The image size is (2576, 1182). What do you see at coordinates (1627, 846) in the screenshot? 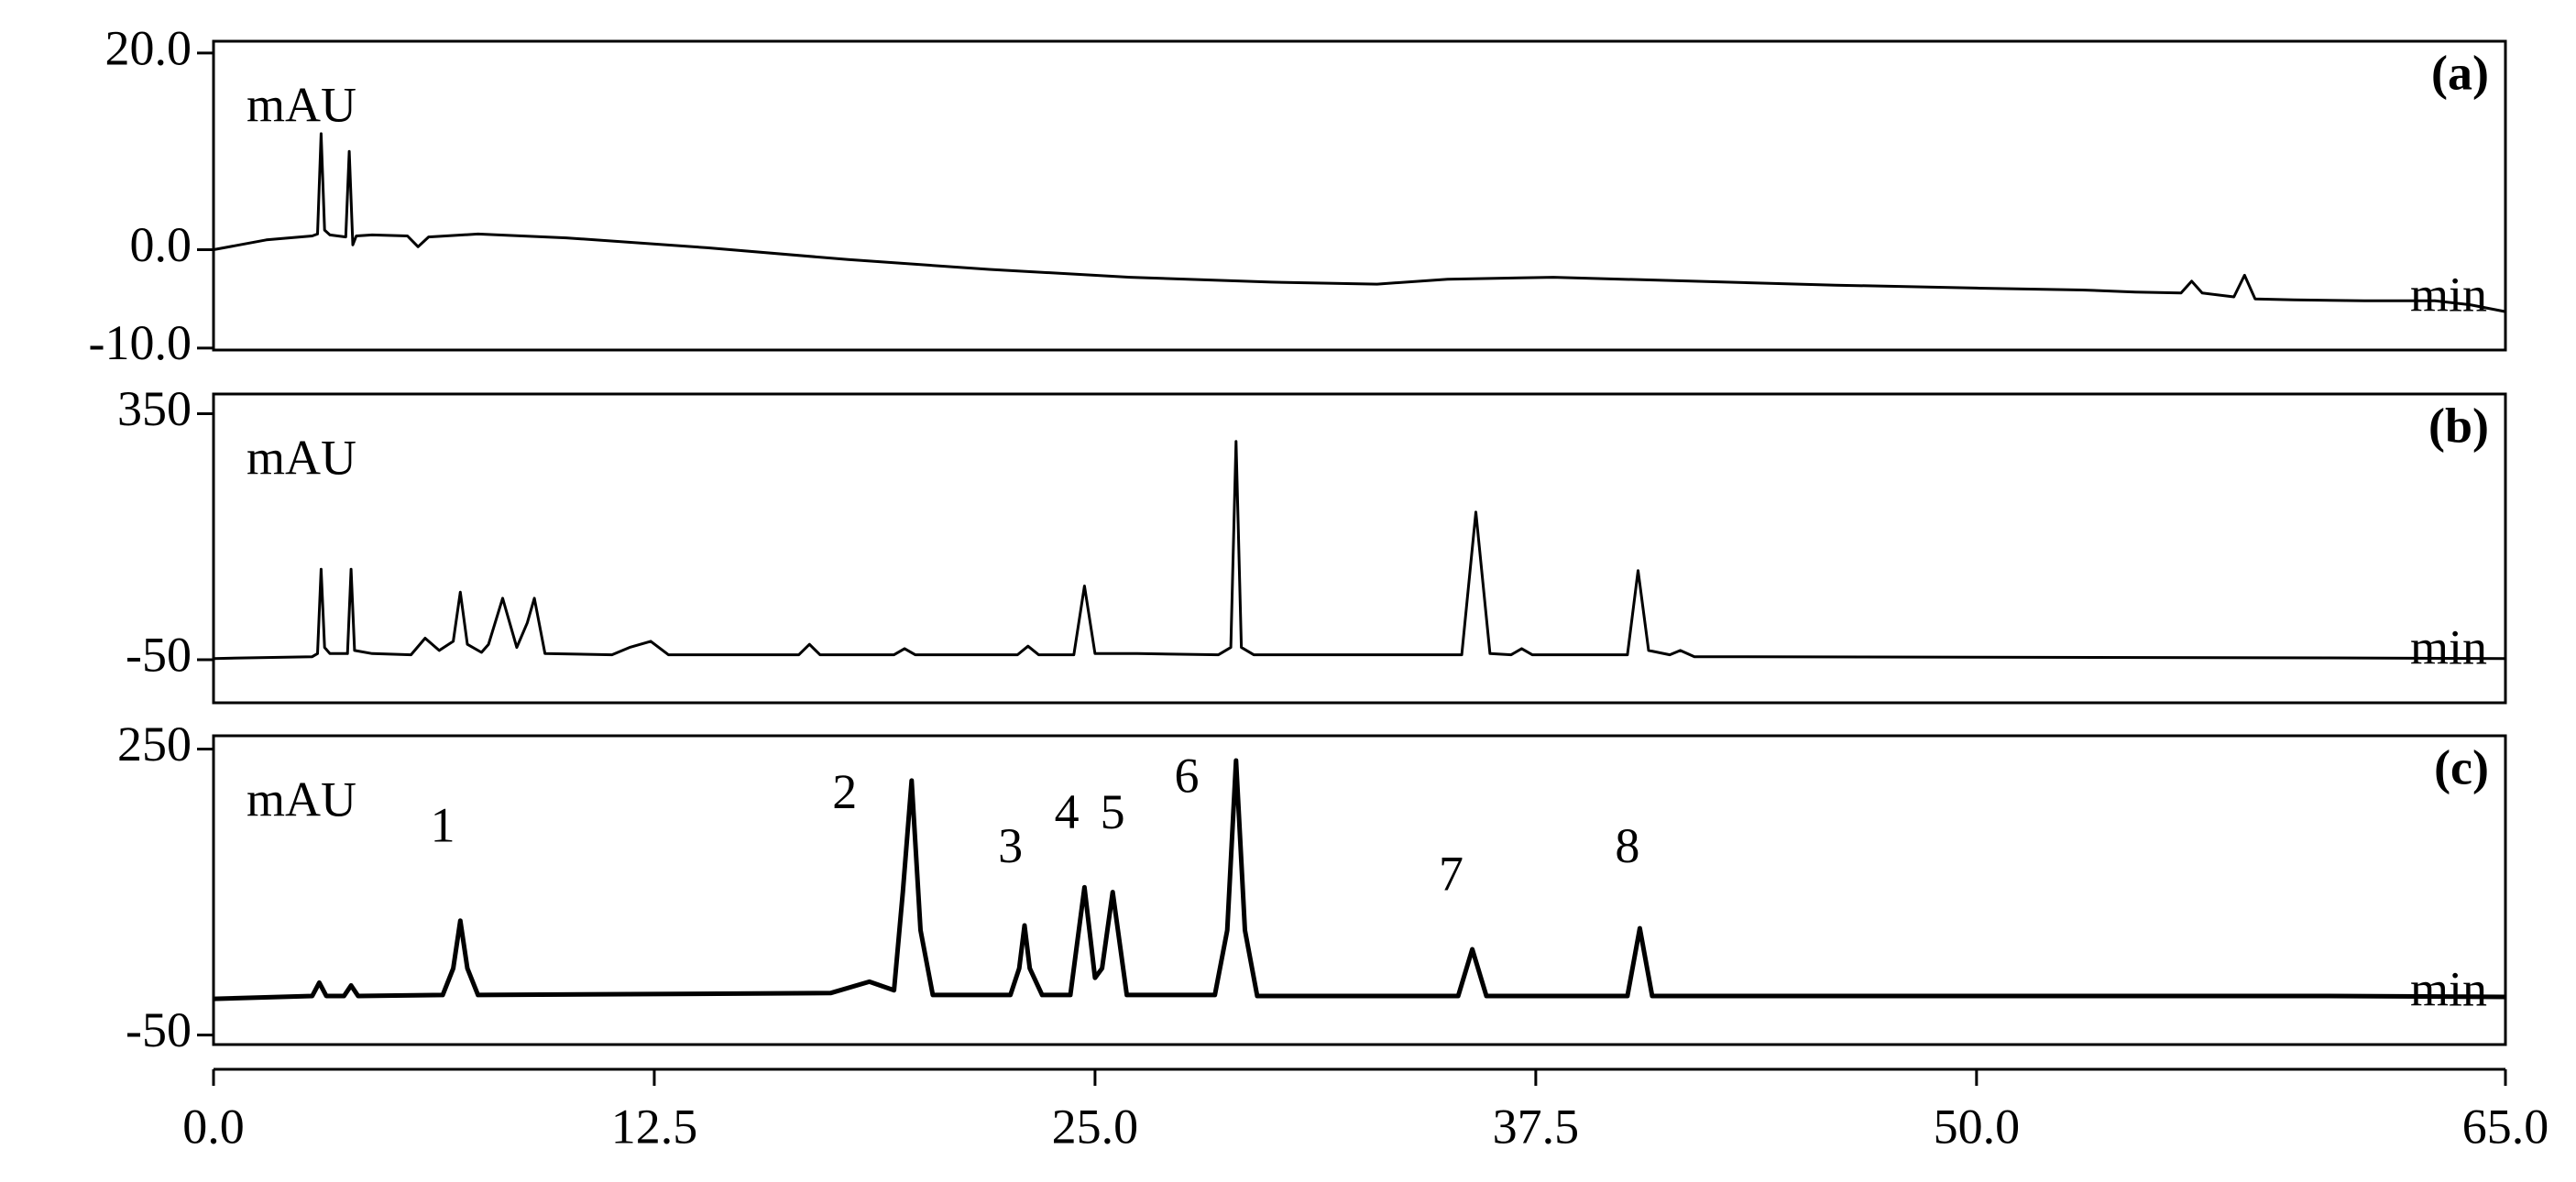
I see `peak-label: 8` at bounding box center [1627, 846].